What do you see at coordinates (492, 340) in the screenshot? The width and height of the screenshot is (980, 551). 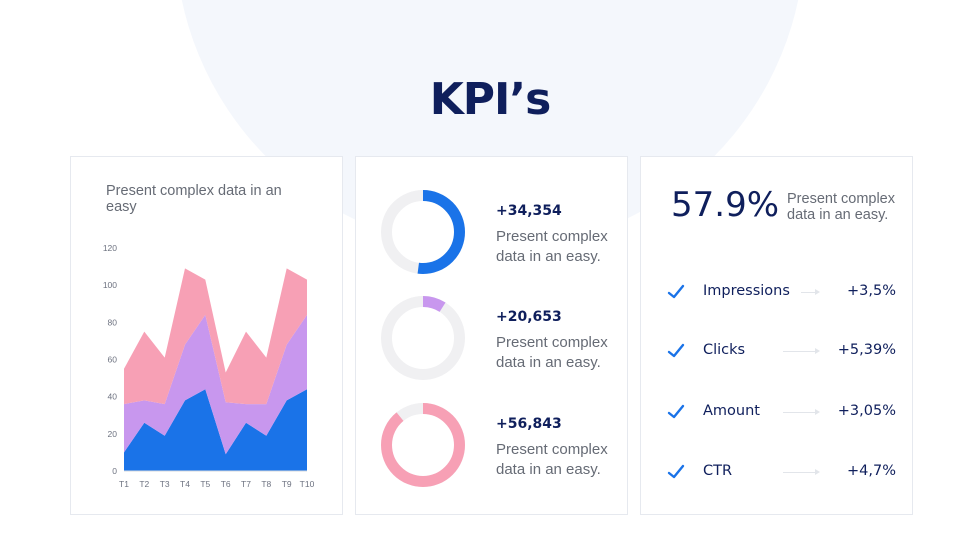 I see `donut-stat-2: +20,653 Present complex data in an easy.` at bounding box center [492, 340].